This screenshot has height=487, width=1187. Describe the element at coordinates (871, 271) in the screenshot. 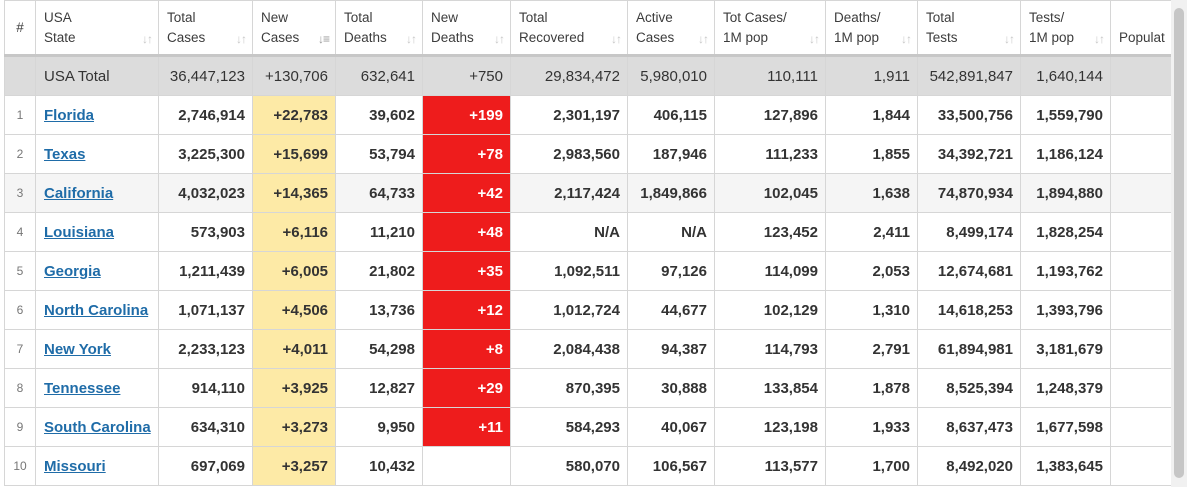

I see `deaths-per-million-cell: 2,053` at that location.